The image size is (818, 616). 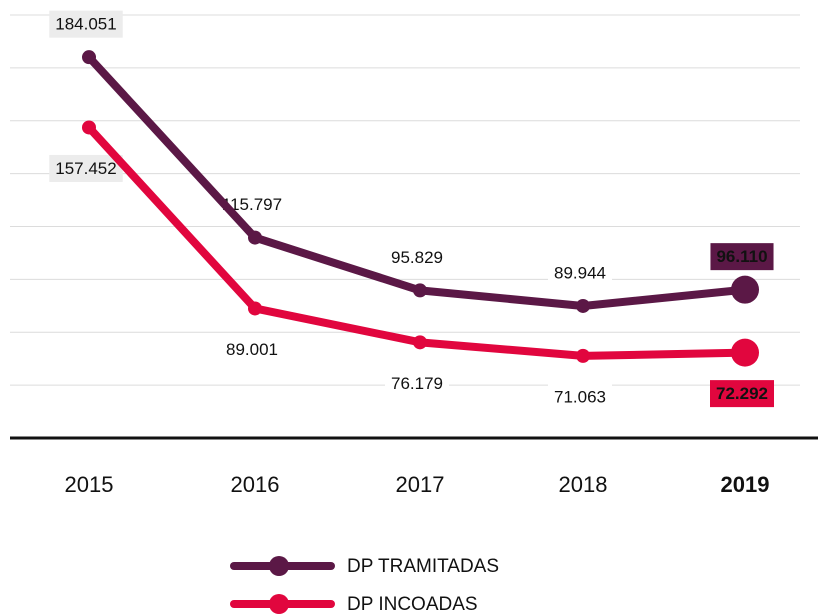 What do you see at coordinates (745, 484) in the screenshot?
I see `x-tick-label: 2019` at bounding box center [745, 484].